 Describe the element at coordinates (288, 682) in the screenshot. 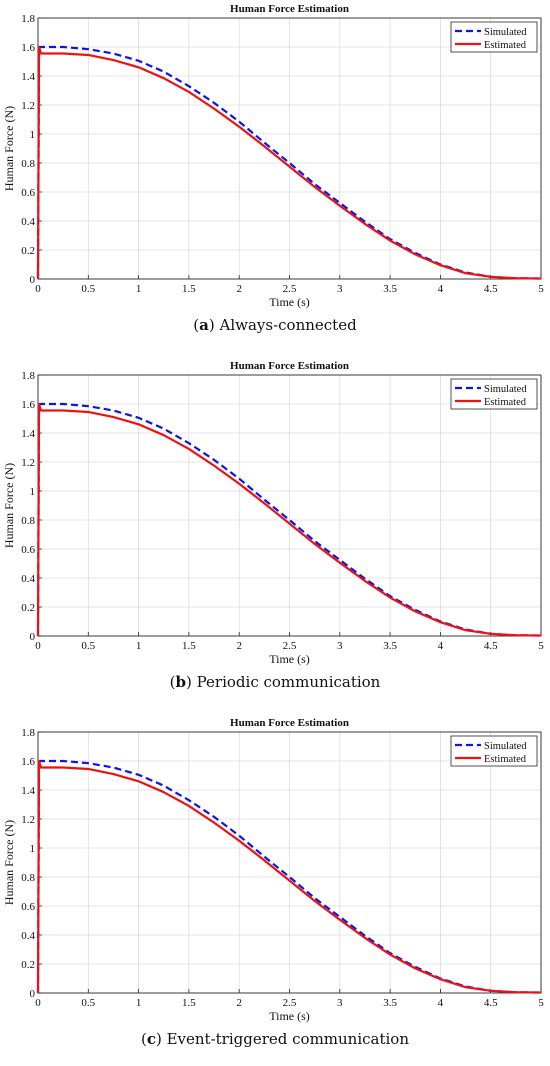

I see `caption-text: Periodic communication` at that location.